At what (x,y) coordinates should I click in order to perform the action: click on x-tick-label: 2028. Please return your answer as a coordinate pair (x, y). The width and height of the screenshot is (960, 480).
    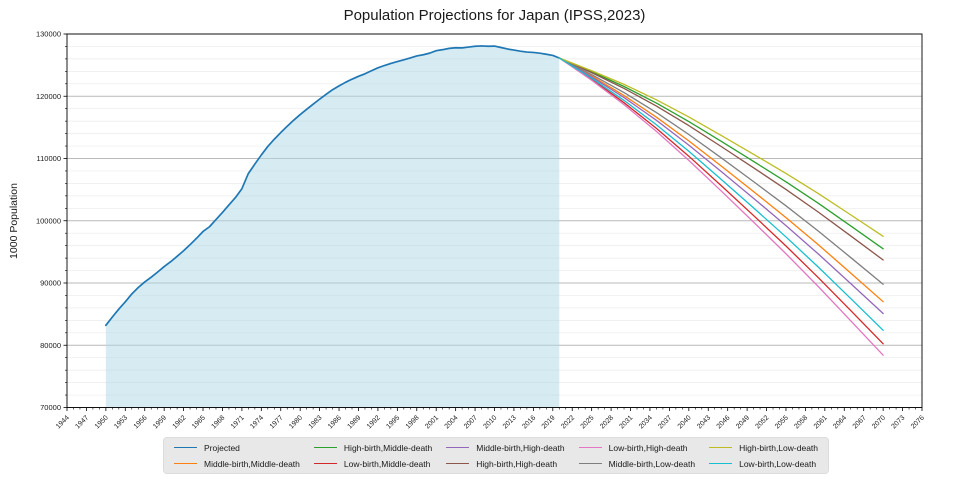
    Looking at the image, I should click on (607, 422).